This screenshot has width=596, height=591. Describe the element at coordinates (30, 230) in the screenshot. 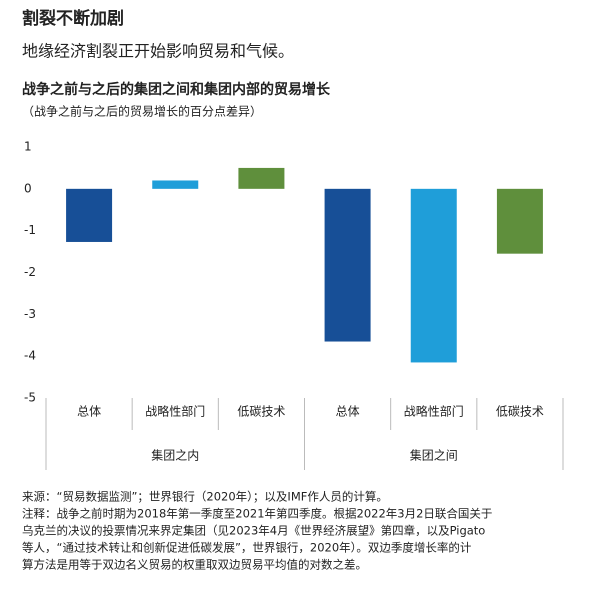

I see `y-tick-label: -1` at that location.